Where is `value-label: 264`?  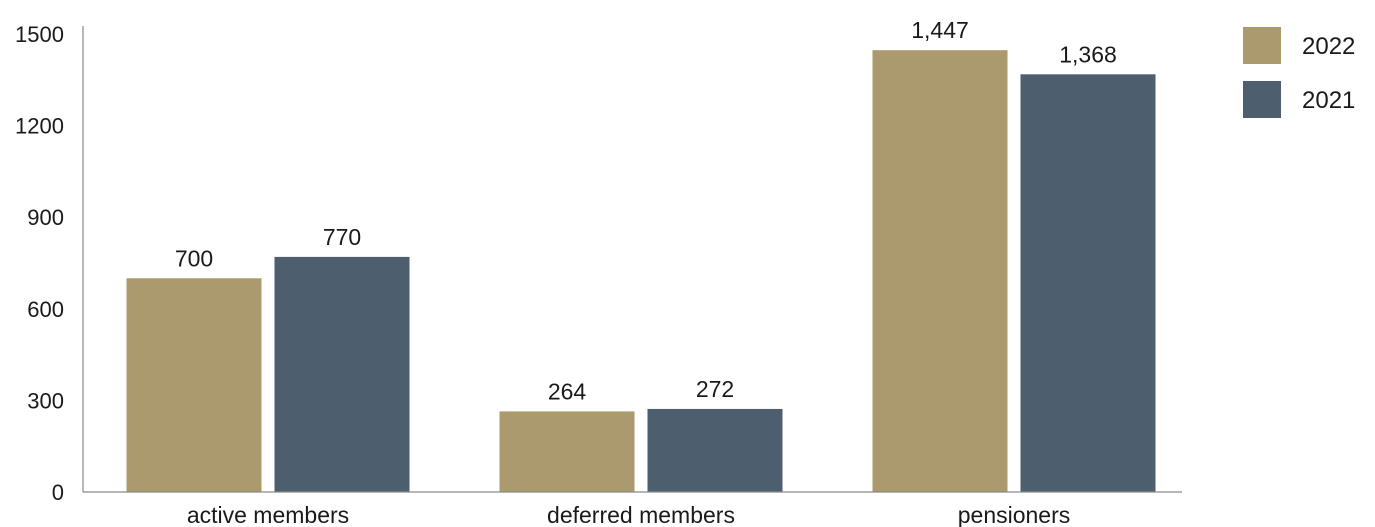
value-label: 264 is located at coordinates (567, 391).